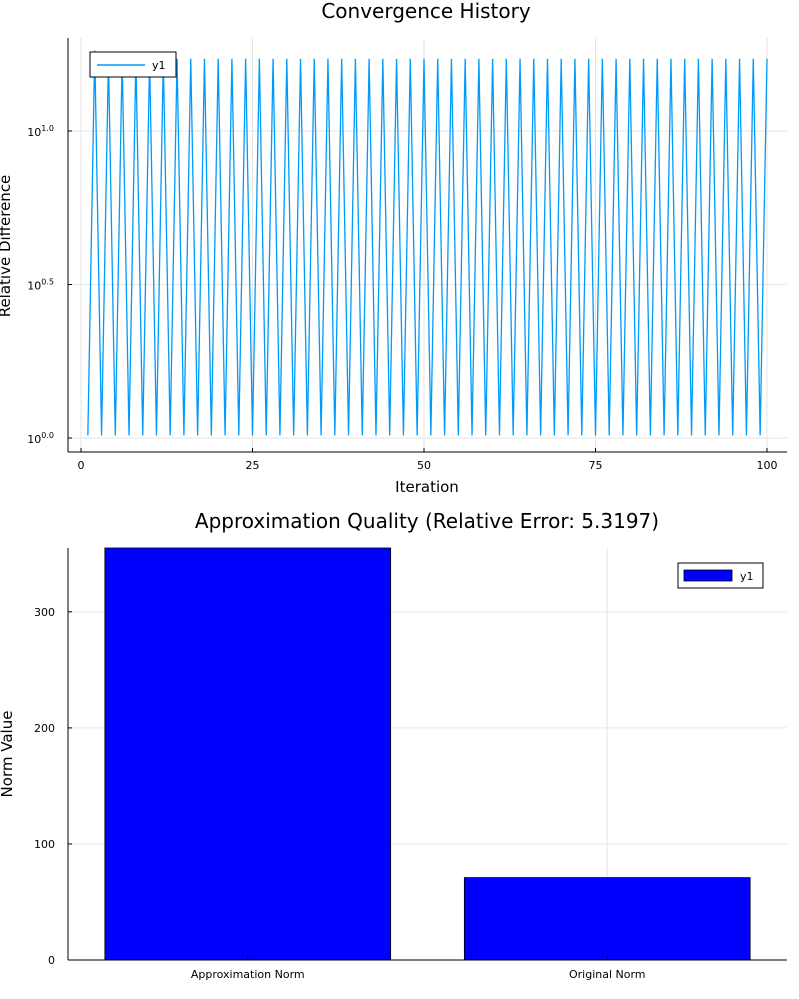  Describe the element at coordinates (418, 968) in the screenshot. I see `chart2-x-ticks: Approximation Norm Original Norm` at that location.